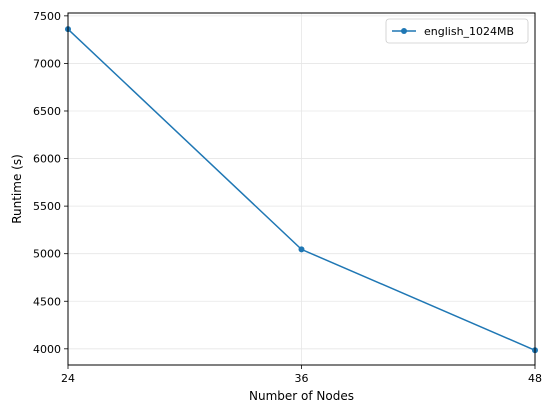  I want to click on y-tick-label: 4500, so click(47, 301).